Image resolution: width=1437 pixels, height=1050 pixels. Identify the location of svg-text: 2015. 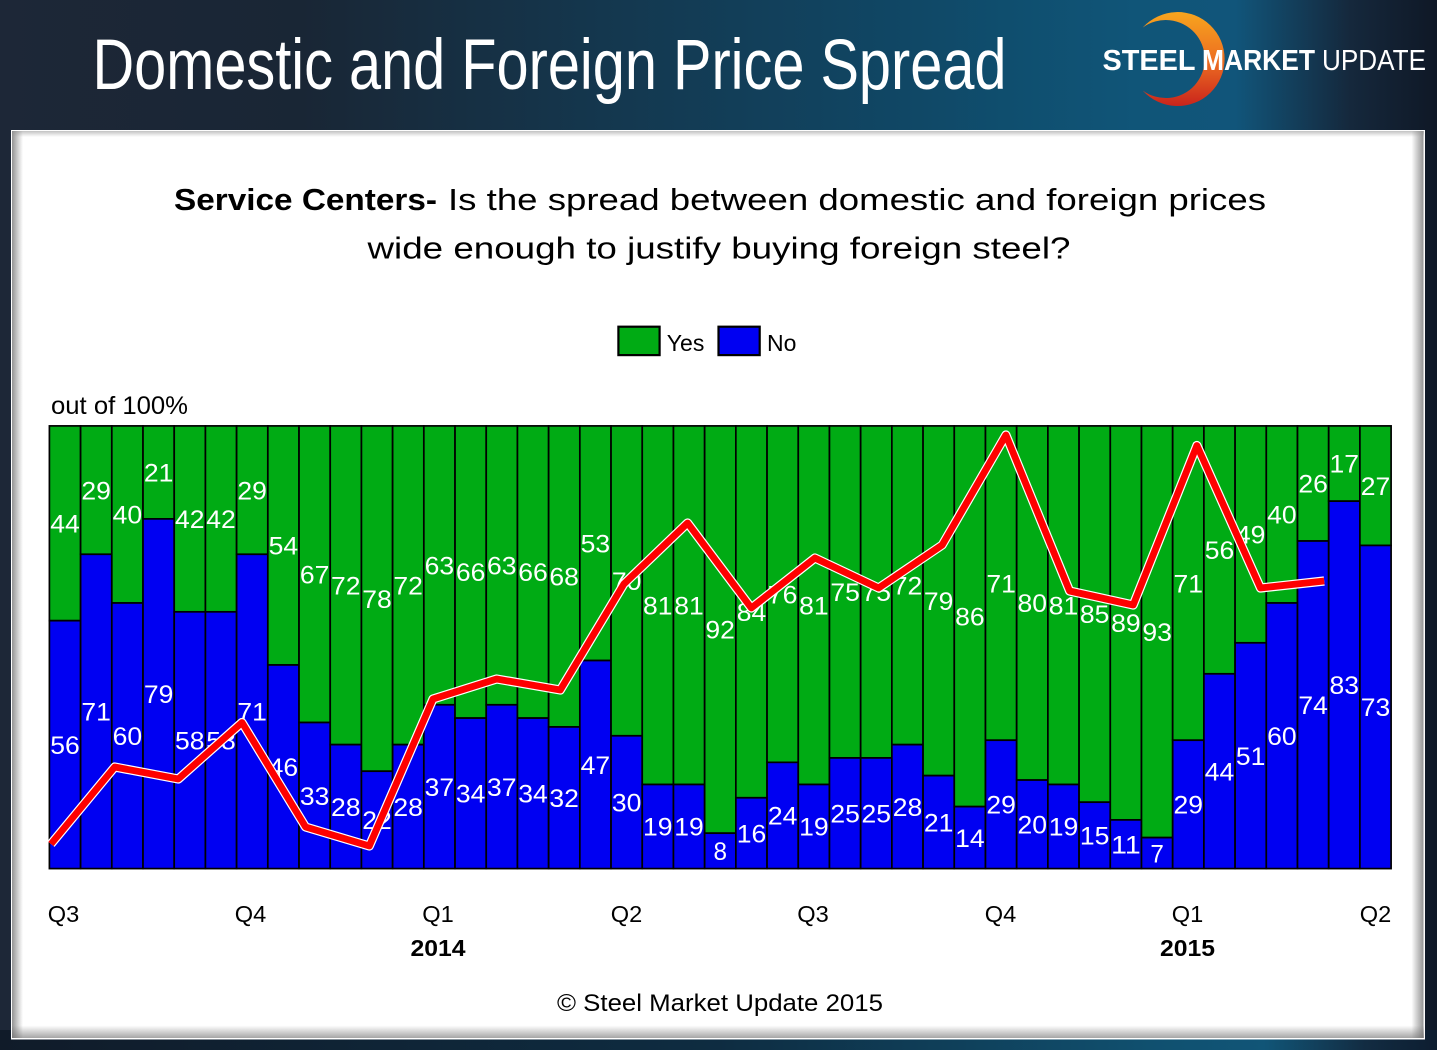
(1187, 948).